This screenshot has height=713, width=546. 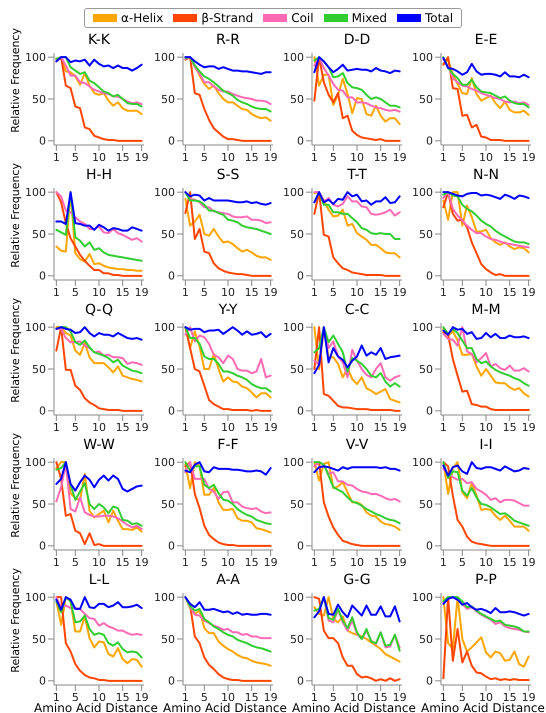 What do you see at coordinates (486, 310) in the screenshot?
I see `chart-title: M-M` at bounding box center [486, 310].